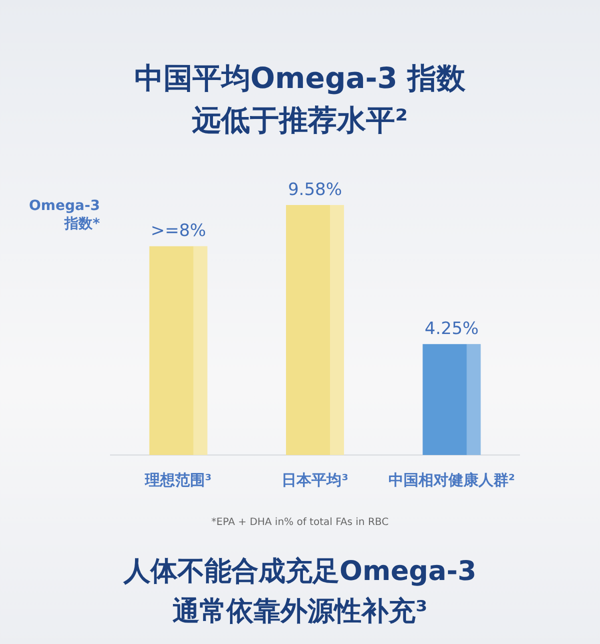 This screenshot has width=600, height=644. Describe the element at coordinates (178, 480) in the screenshot. I see `x-tick-label: 理想范围³` at that location.